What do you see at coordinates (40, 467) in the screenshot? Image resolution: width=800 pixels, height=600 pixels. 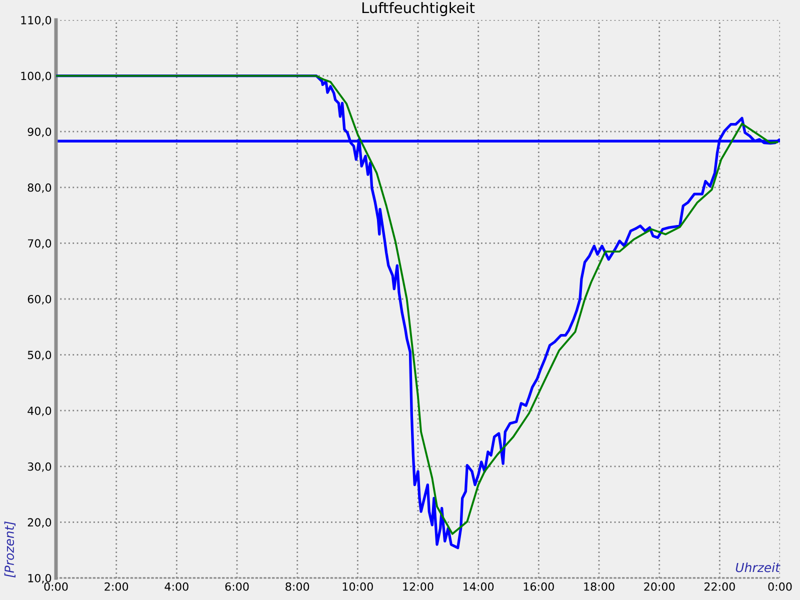 I see `y-tick-label: 30,0` at bounding box center [40, 467].